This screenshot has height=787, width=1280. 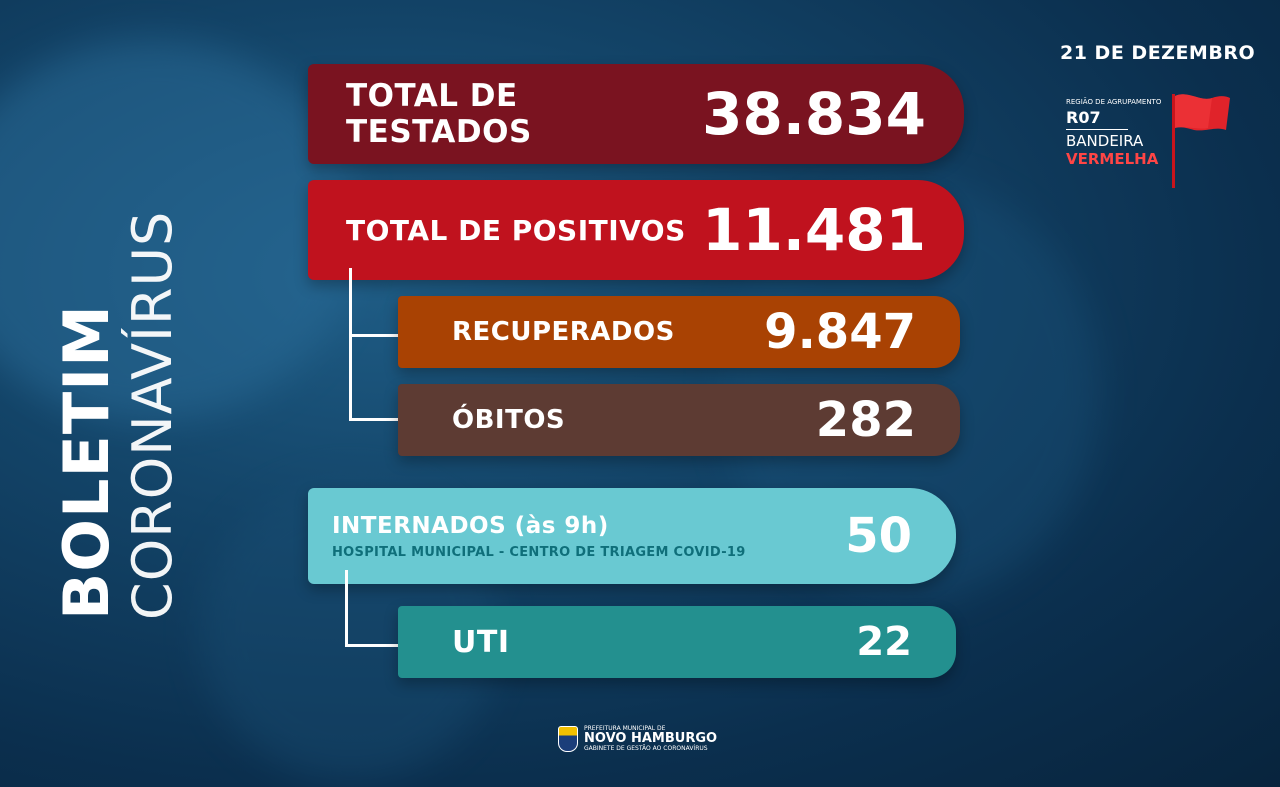 What do you see at coordinates (646, 748) in the screenshot?
I see `footer-line3: GABINETE DE GESTÃO AO CORONAVÍRUS` at bounding box center [646, 748].